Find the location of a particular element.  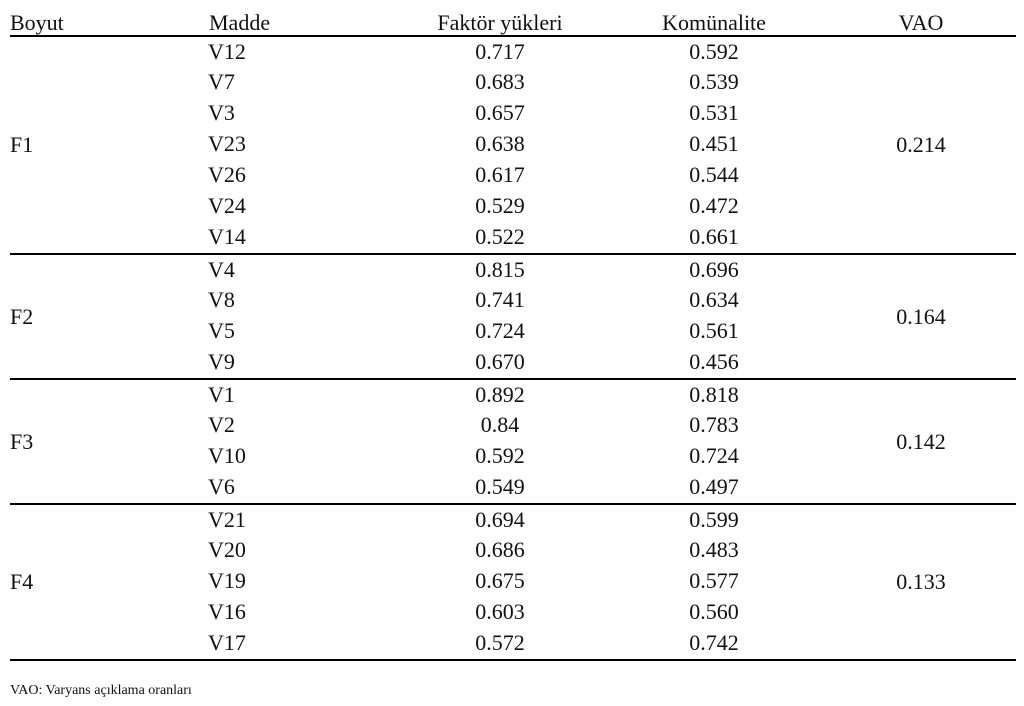

cell-boyut: F1 is located at coordinates (22, 144).